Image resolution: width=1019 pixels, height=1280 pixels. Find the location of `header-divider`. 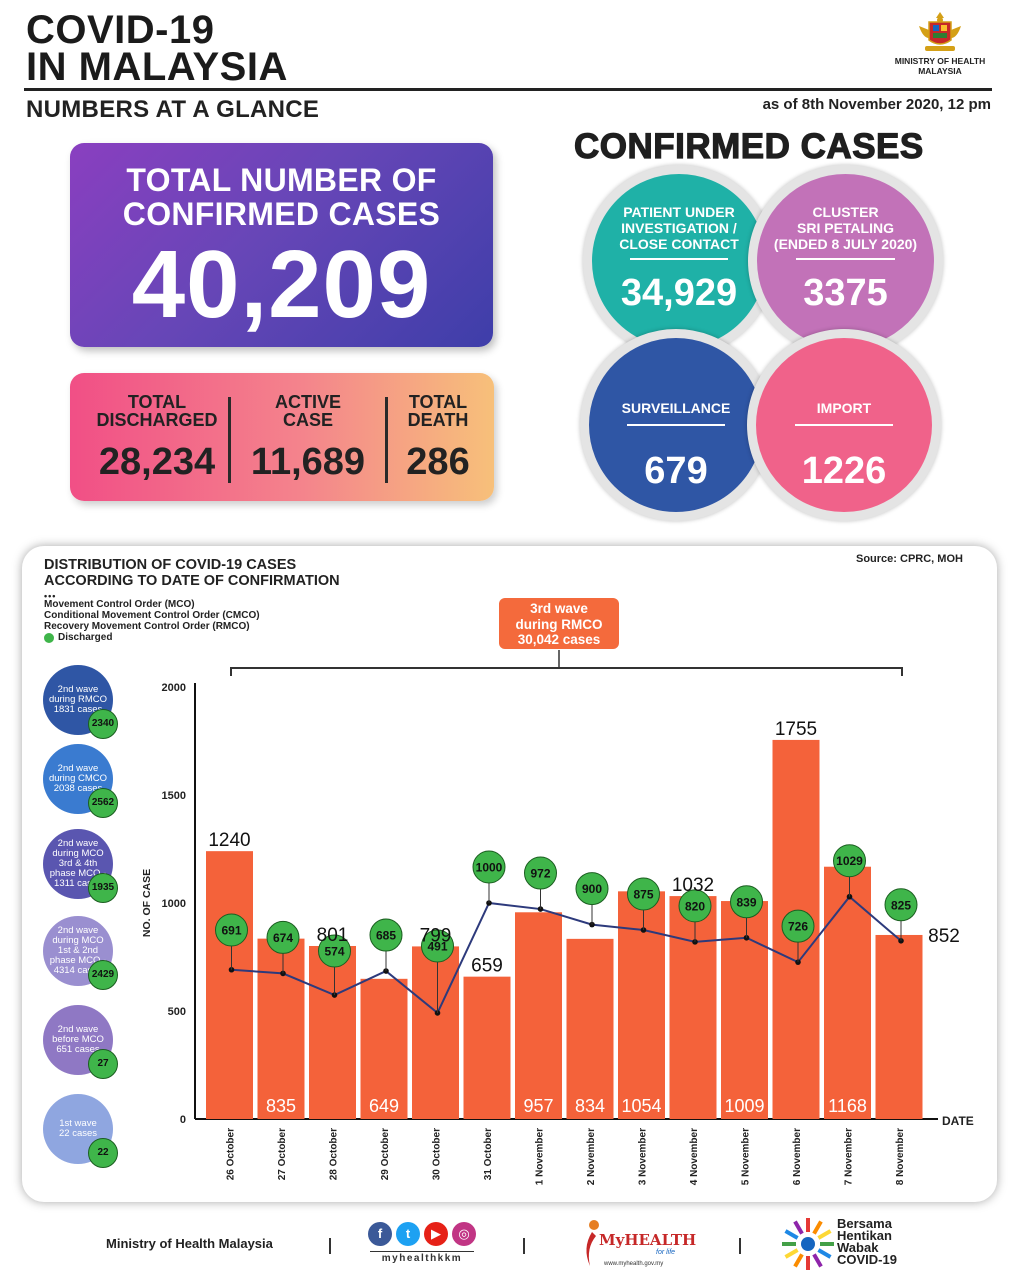

header-divider is located at coordinates (508, 89).